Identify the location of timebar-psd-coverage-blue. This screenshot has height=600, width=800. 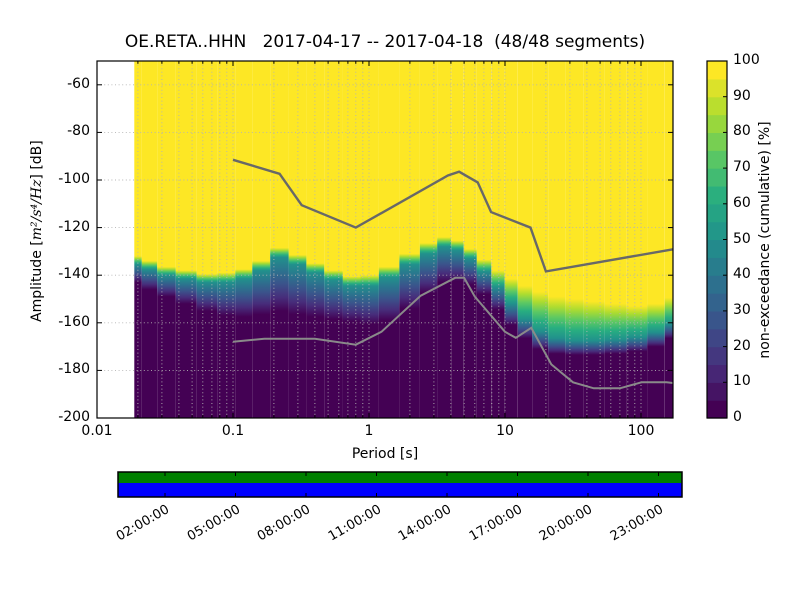
(400, 490).